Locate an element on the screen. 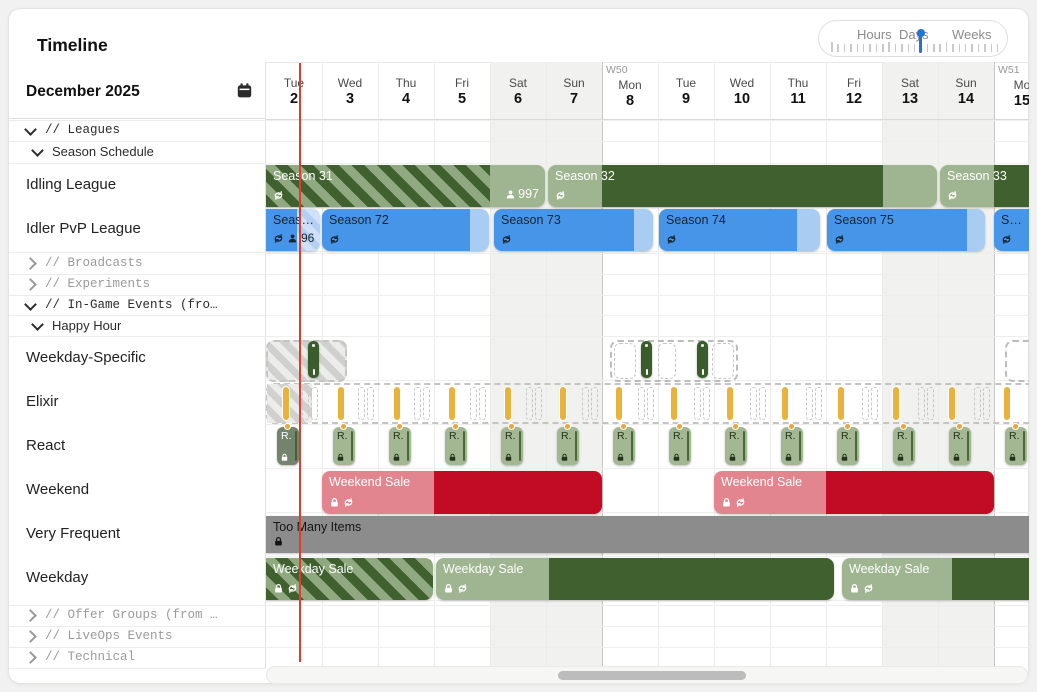  bar-segment-pink is located at coordinates (378, 492).